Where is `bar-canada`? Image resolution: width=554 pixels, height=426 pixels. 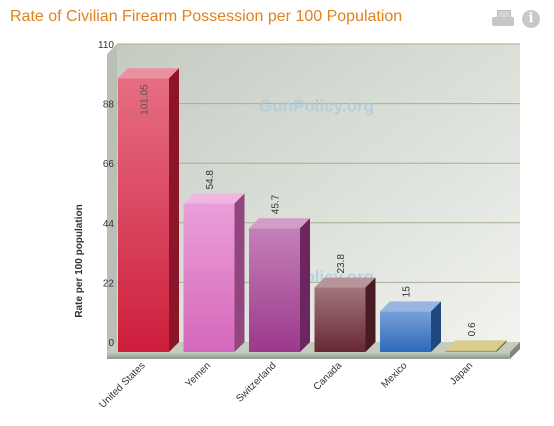
bar-canada is located at coordinates (345, 314).